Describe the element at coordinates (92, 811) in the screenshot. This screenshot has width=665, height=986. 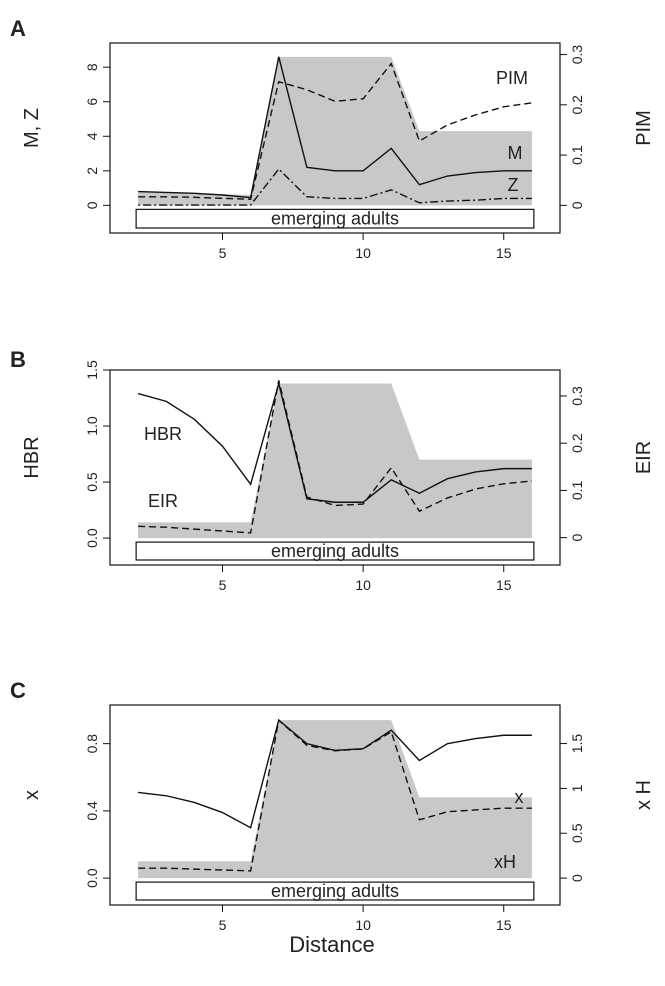
I see `y-tick-label: 0.4` at that location.